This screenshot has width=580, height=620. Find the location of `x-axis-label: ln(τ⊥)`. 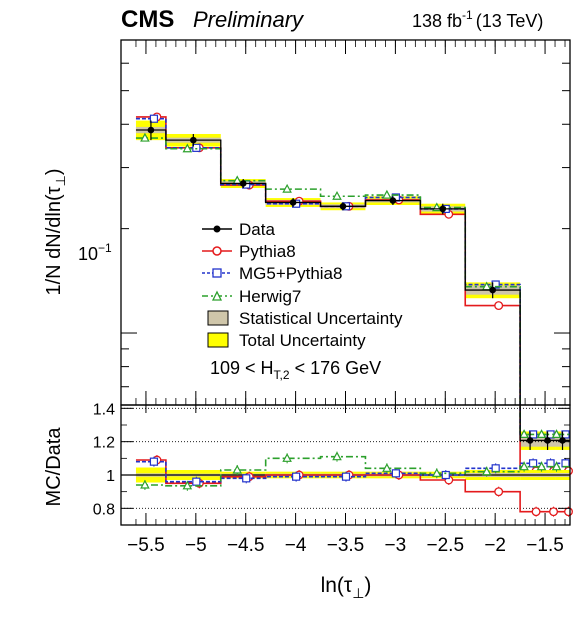

x-axis-label: ln(τ⊥) is located at coordinates (346, 587).